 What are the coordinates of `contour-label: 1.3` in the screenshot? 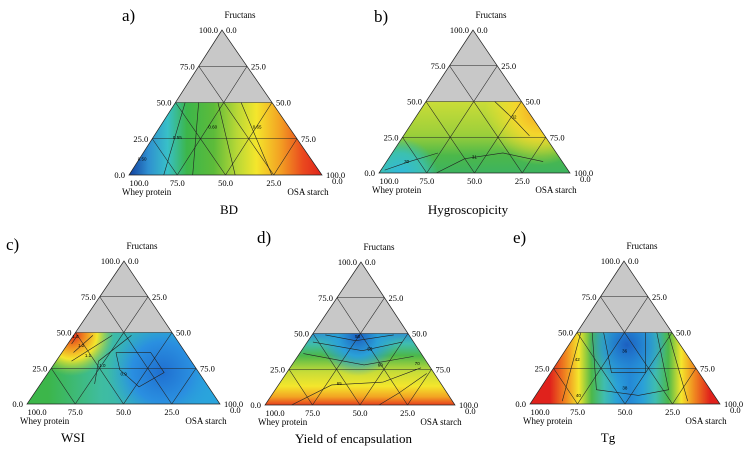 It's located at (75, 336).